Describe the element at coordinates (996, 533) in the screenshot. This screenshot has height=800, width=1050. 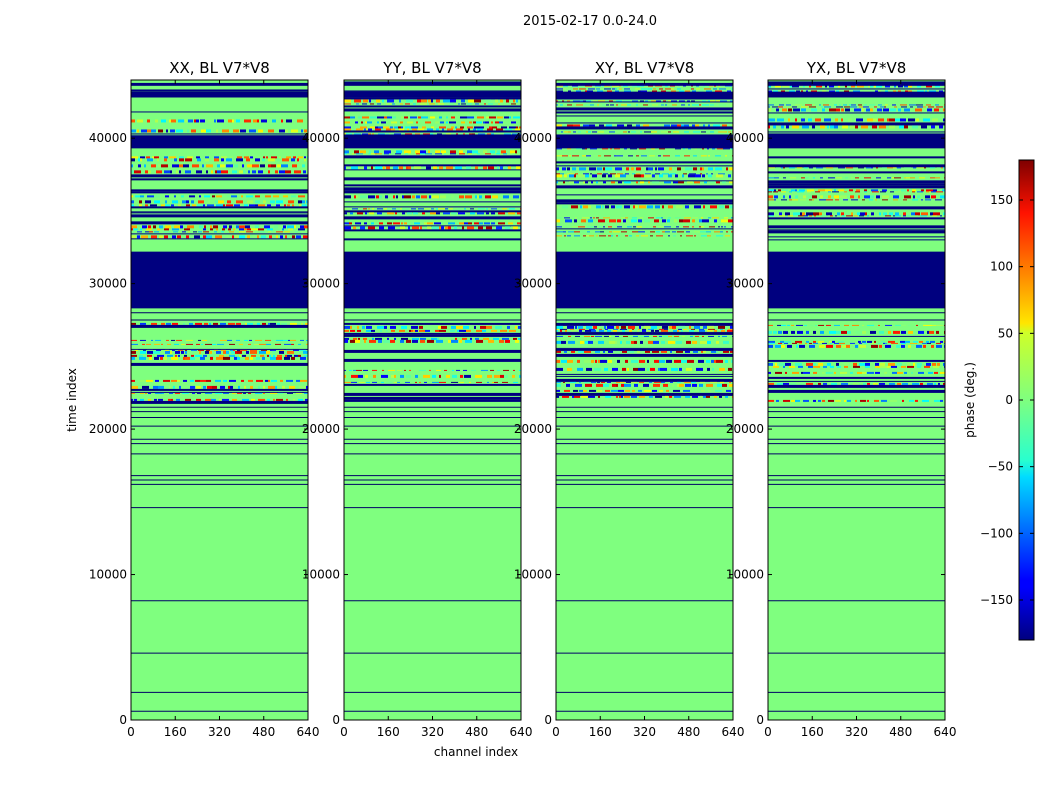
I see `colorbar-tick-label: −100` at that location.